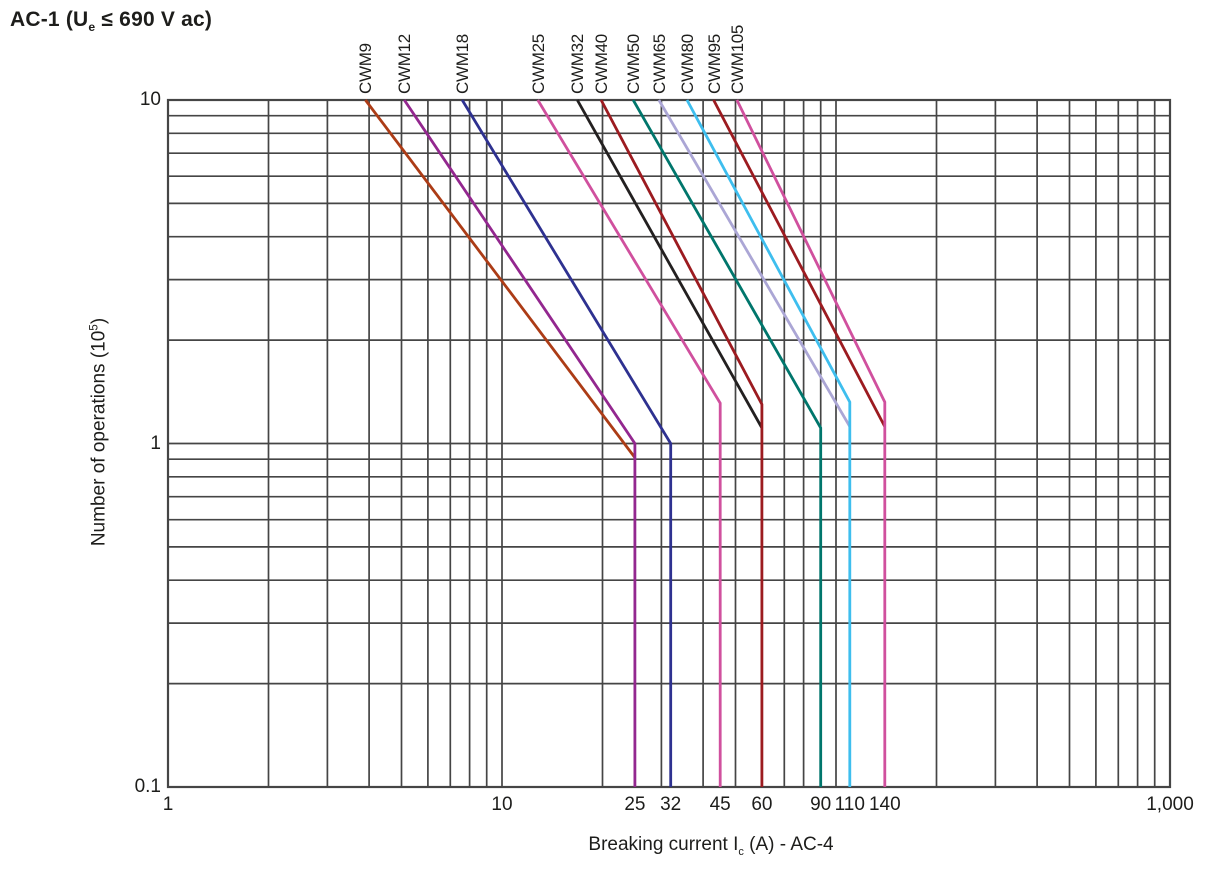  I want to click on curve-label-cwm18: CWM18, so click(463, 64).